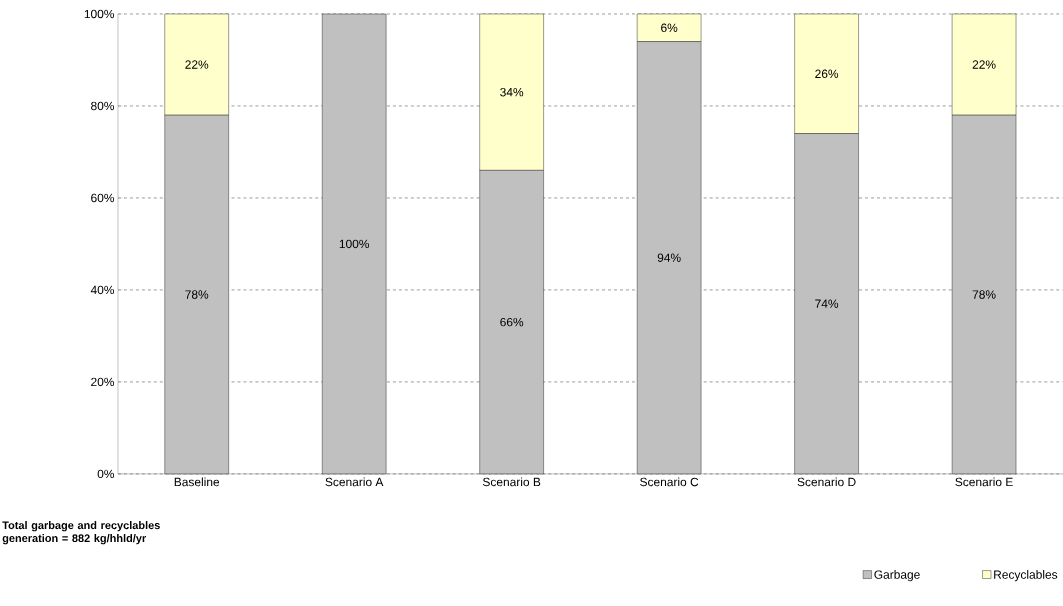  I want to click on data-label: 100%, so click(354, 244).